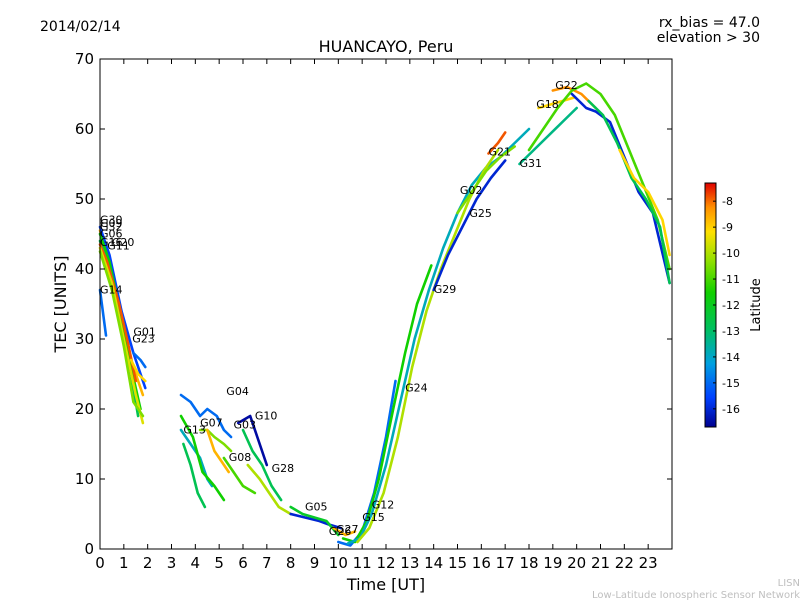  Describe the element at coordinates (566, 85) in the screenshot. I see `sat-label-g22: G22` at that location.